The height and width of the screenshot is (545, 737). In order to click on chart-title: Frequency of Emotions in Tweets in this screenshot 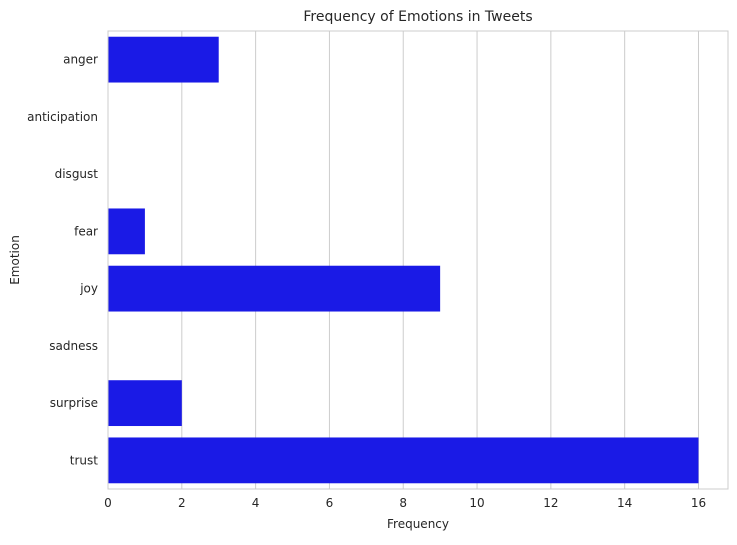, I will do `click(417, 17)`.